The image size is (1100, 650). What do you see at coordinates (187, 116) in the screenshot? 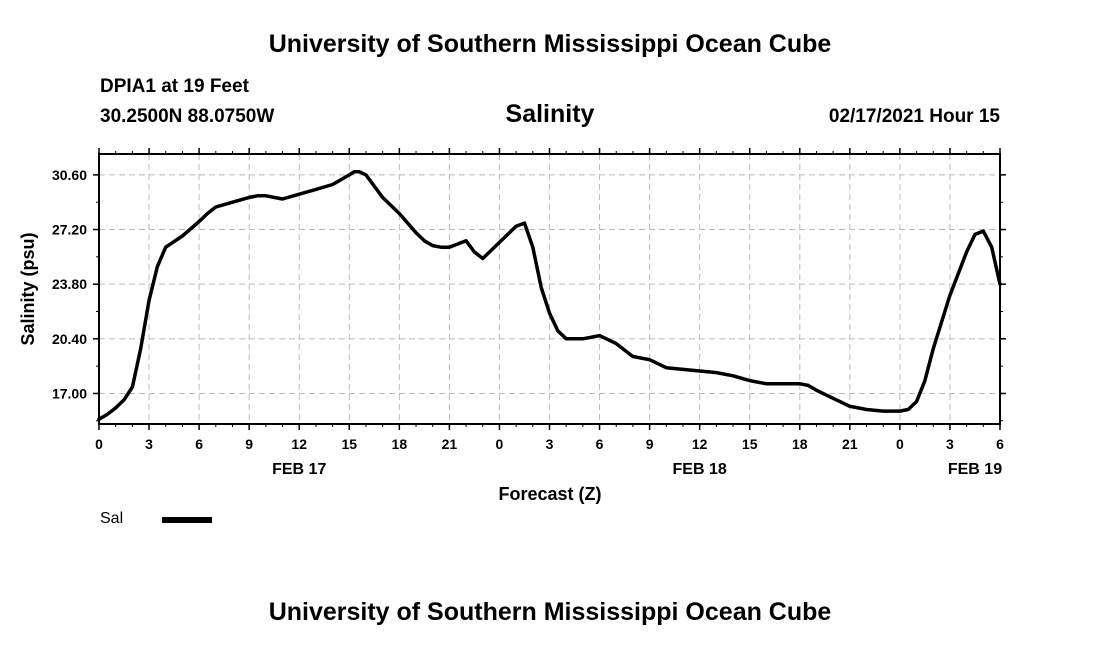
I see `coordinates-label: 30.2500N 88.0750W` at bounding box center [187, 116].